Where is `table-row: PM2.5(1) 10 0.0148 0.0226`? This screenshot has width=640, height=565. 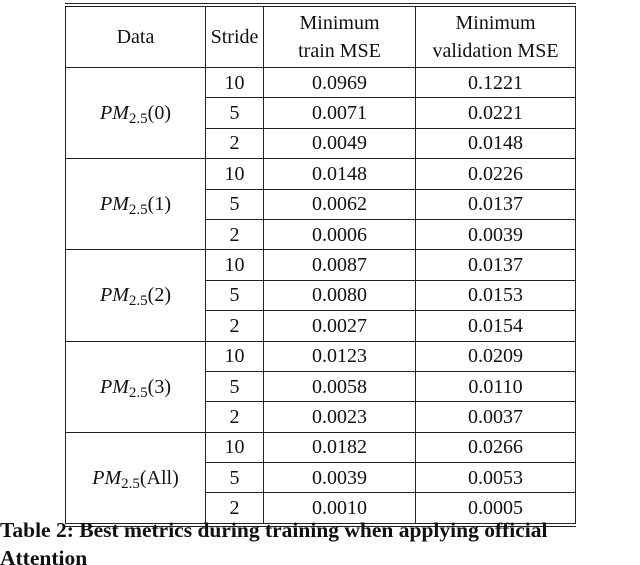
table-row: PM2.5(1) 10 0.0148 0.0226 is located at coordinates (320, 204).